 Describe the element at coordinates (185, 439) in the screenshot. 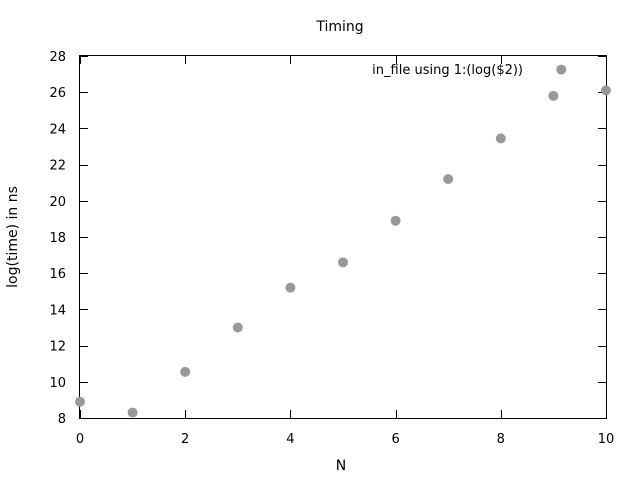

I see `x-tick-label: 2` at that location.